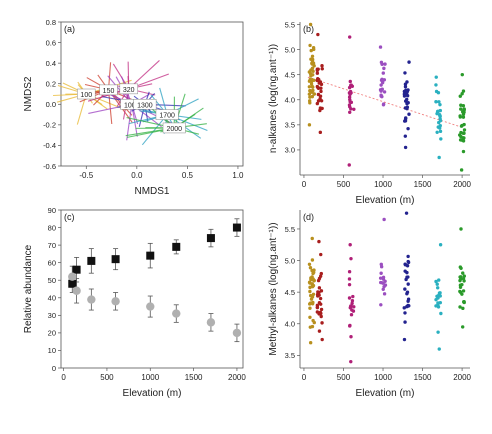  I want to click on x-tick-label: 0.0, so click(137, 175).